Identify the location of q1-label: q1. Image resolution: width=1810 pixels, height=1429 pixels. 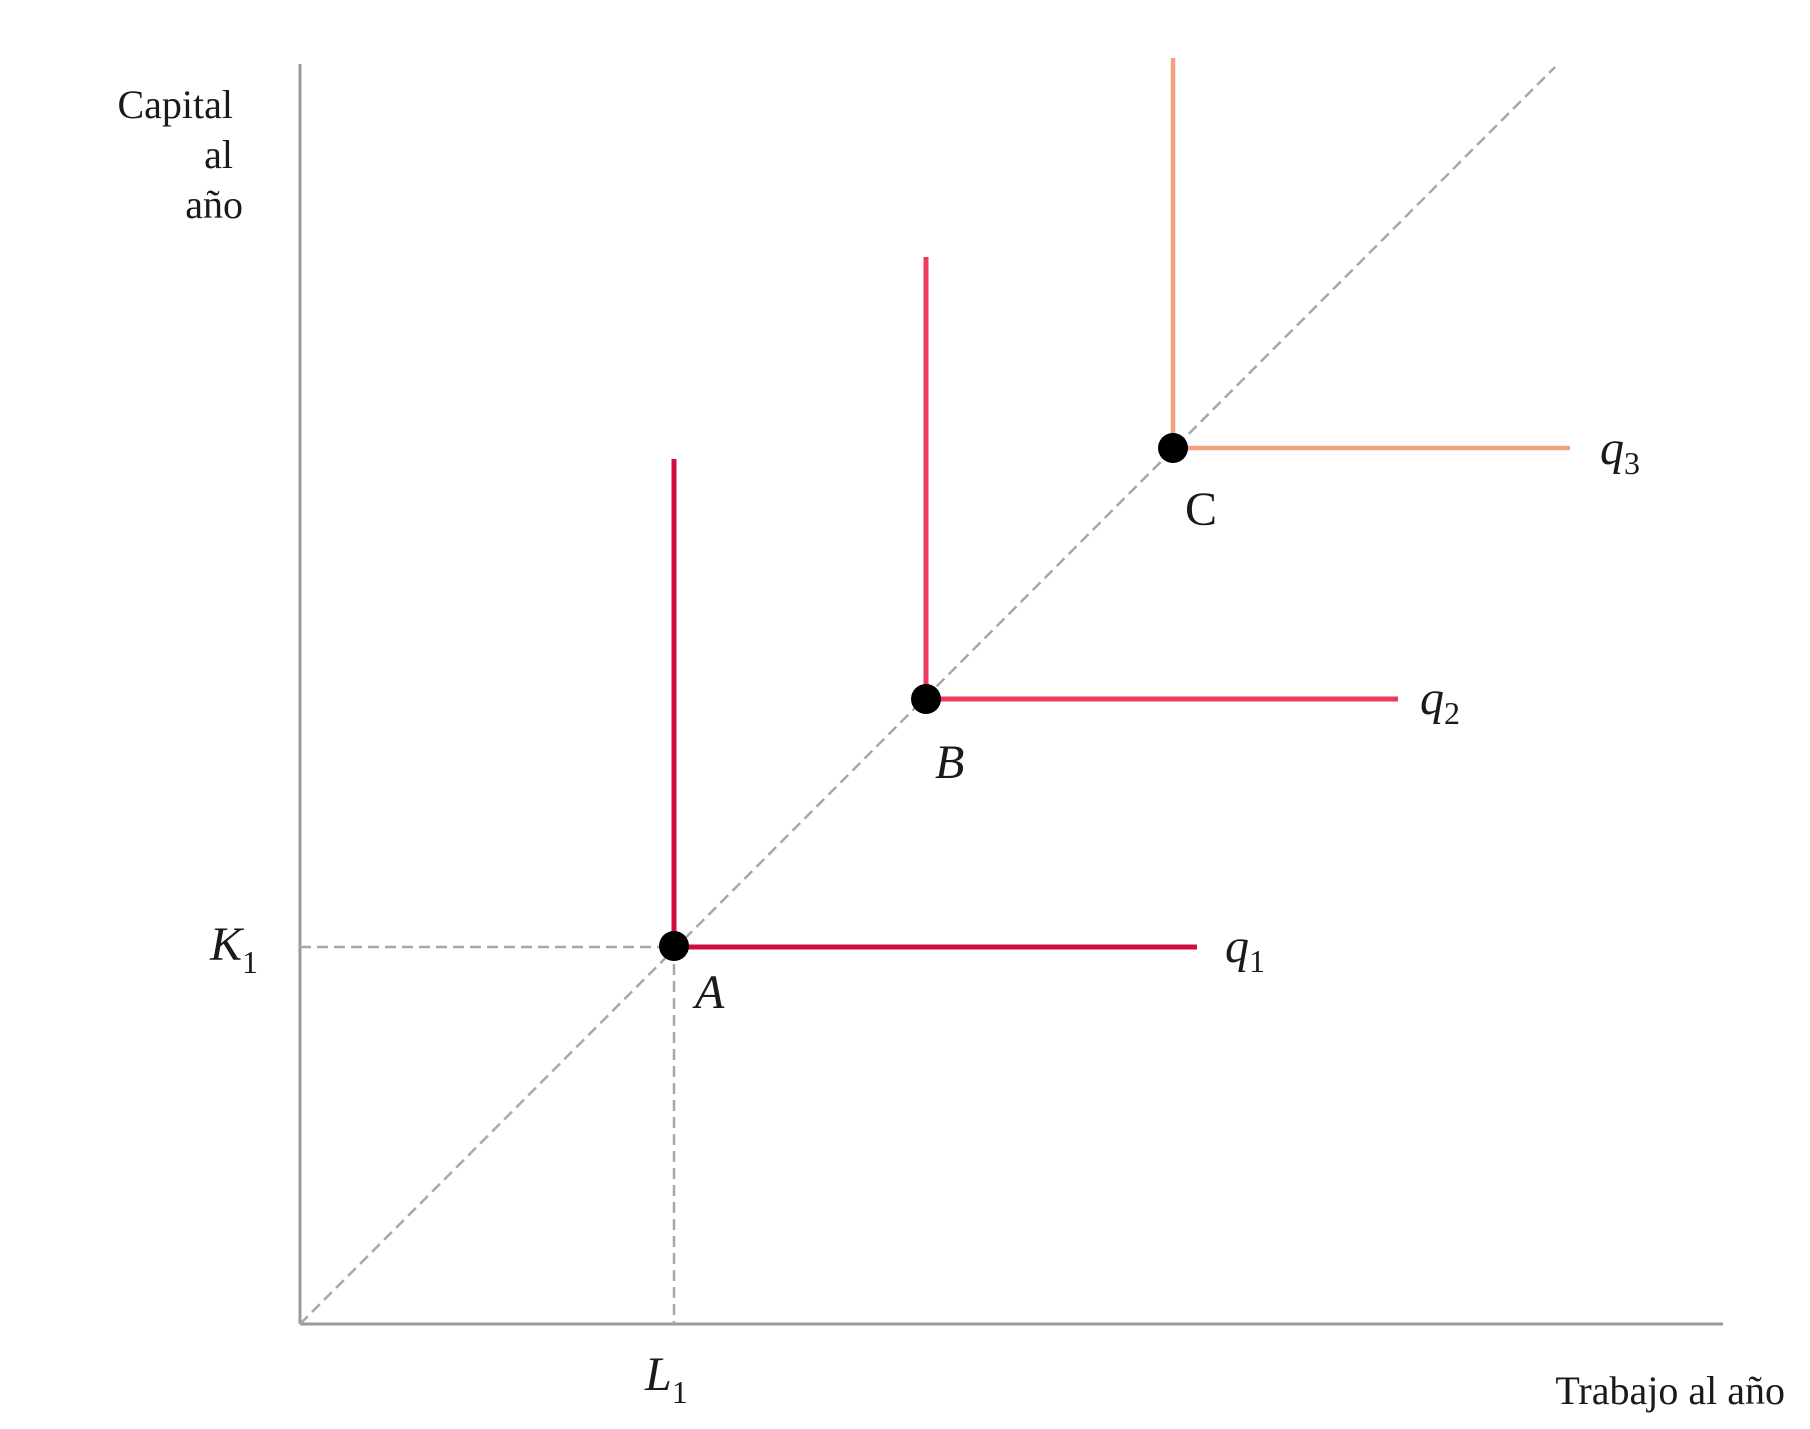
(1245, 949).